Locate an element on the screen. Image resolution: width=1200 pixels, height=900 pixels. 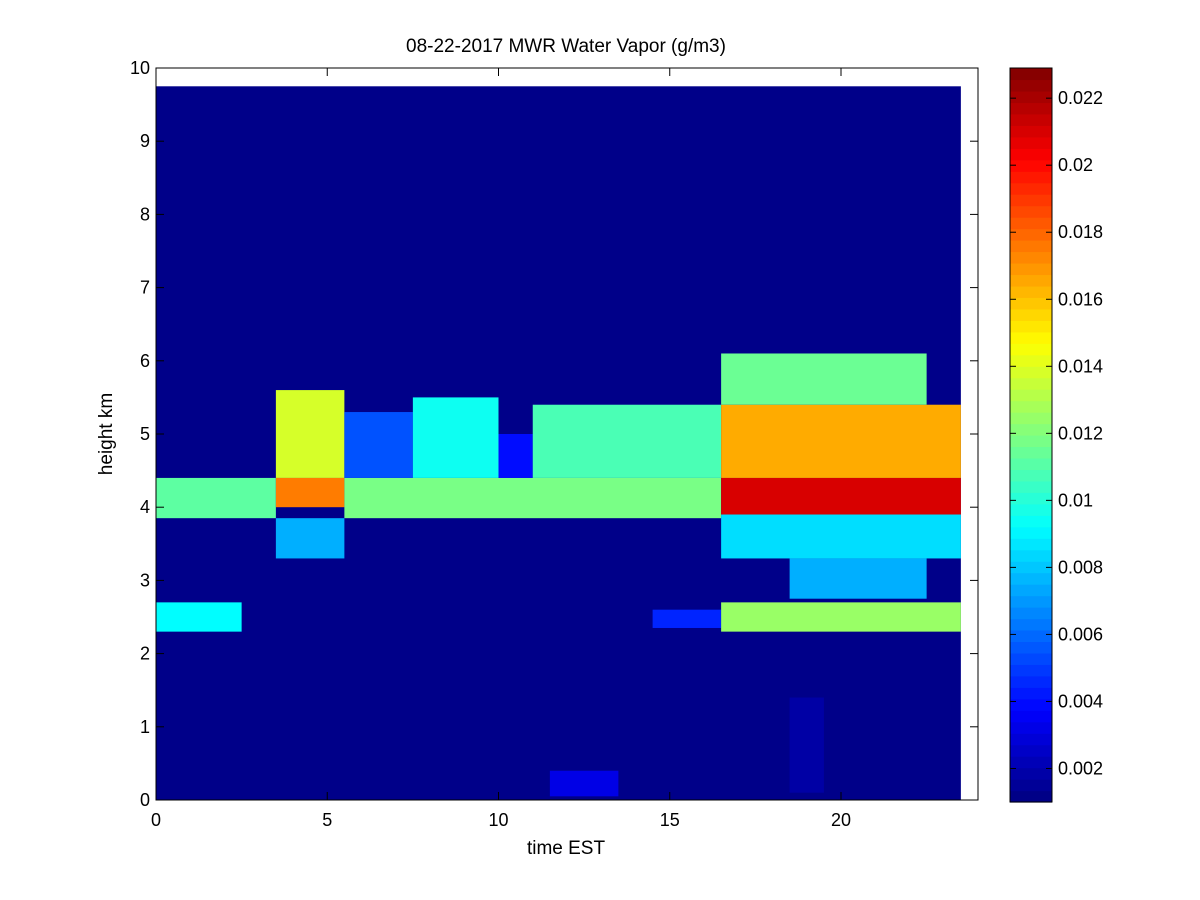
chart-title: 08-22-2017 MWR Water Vapor (g/m3) is located at coordinates (566, 46).